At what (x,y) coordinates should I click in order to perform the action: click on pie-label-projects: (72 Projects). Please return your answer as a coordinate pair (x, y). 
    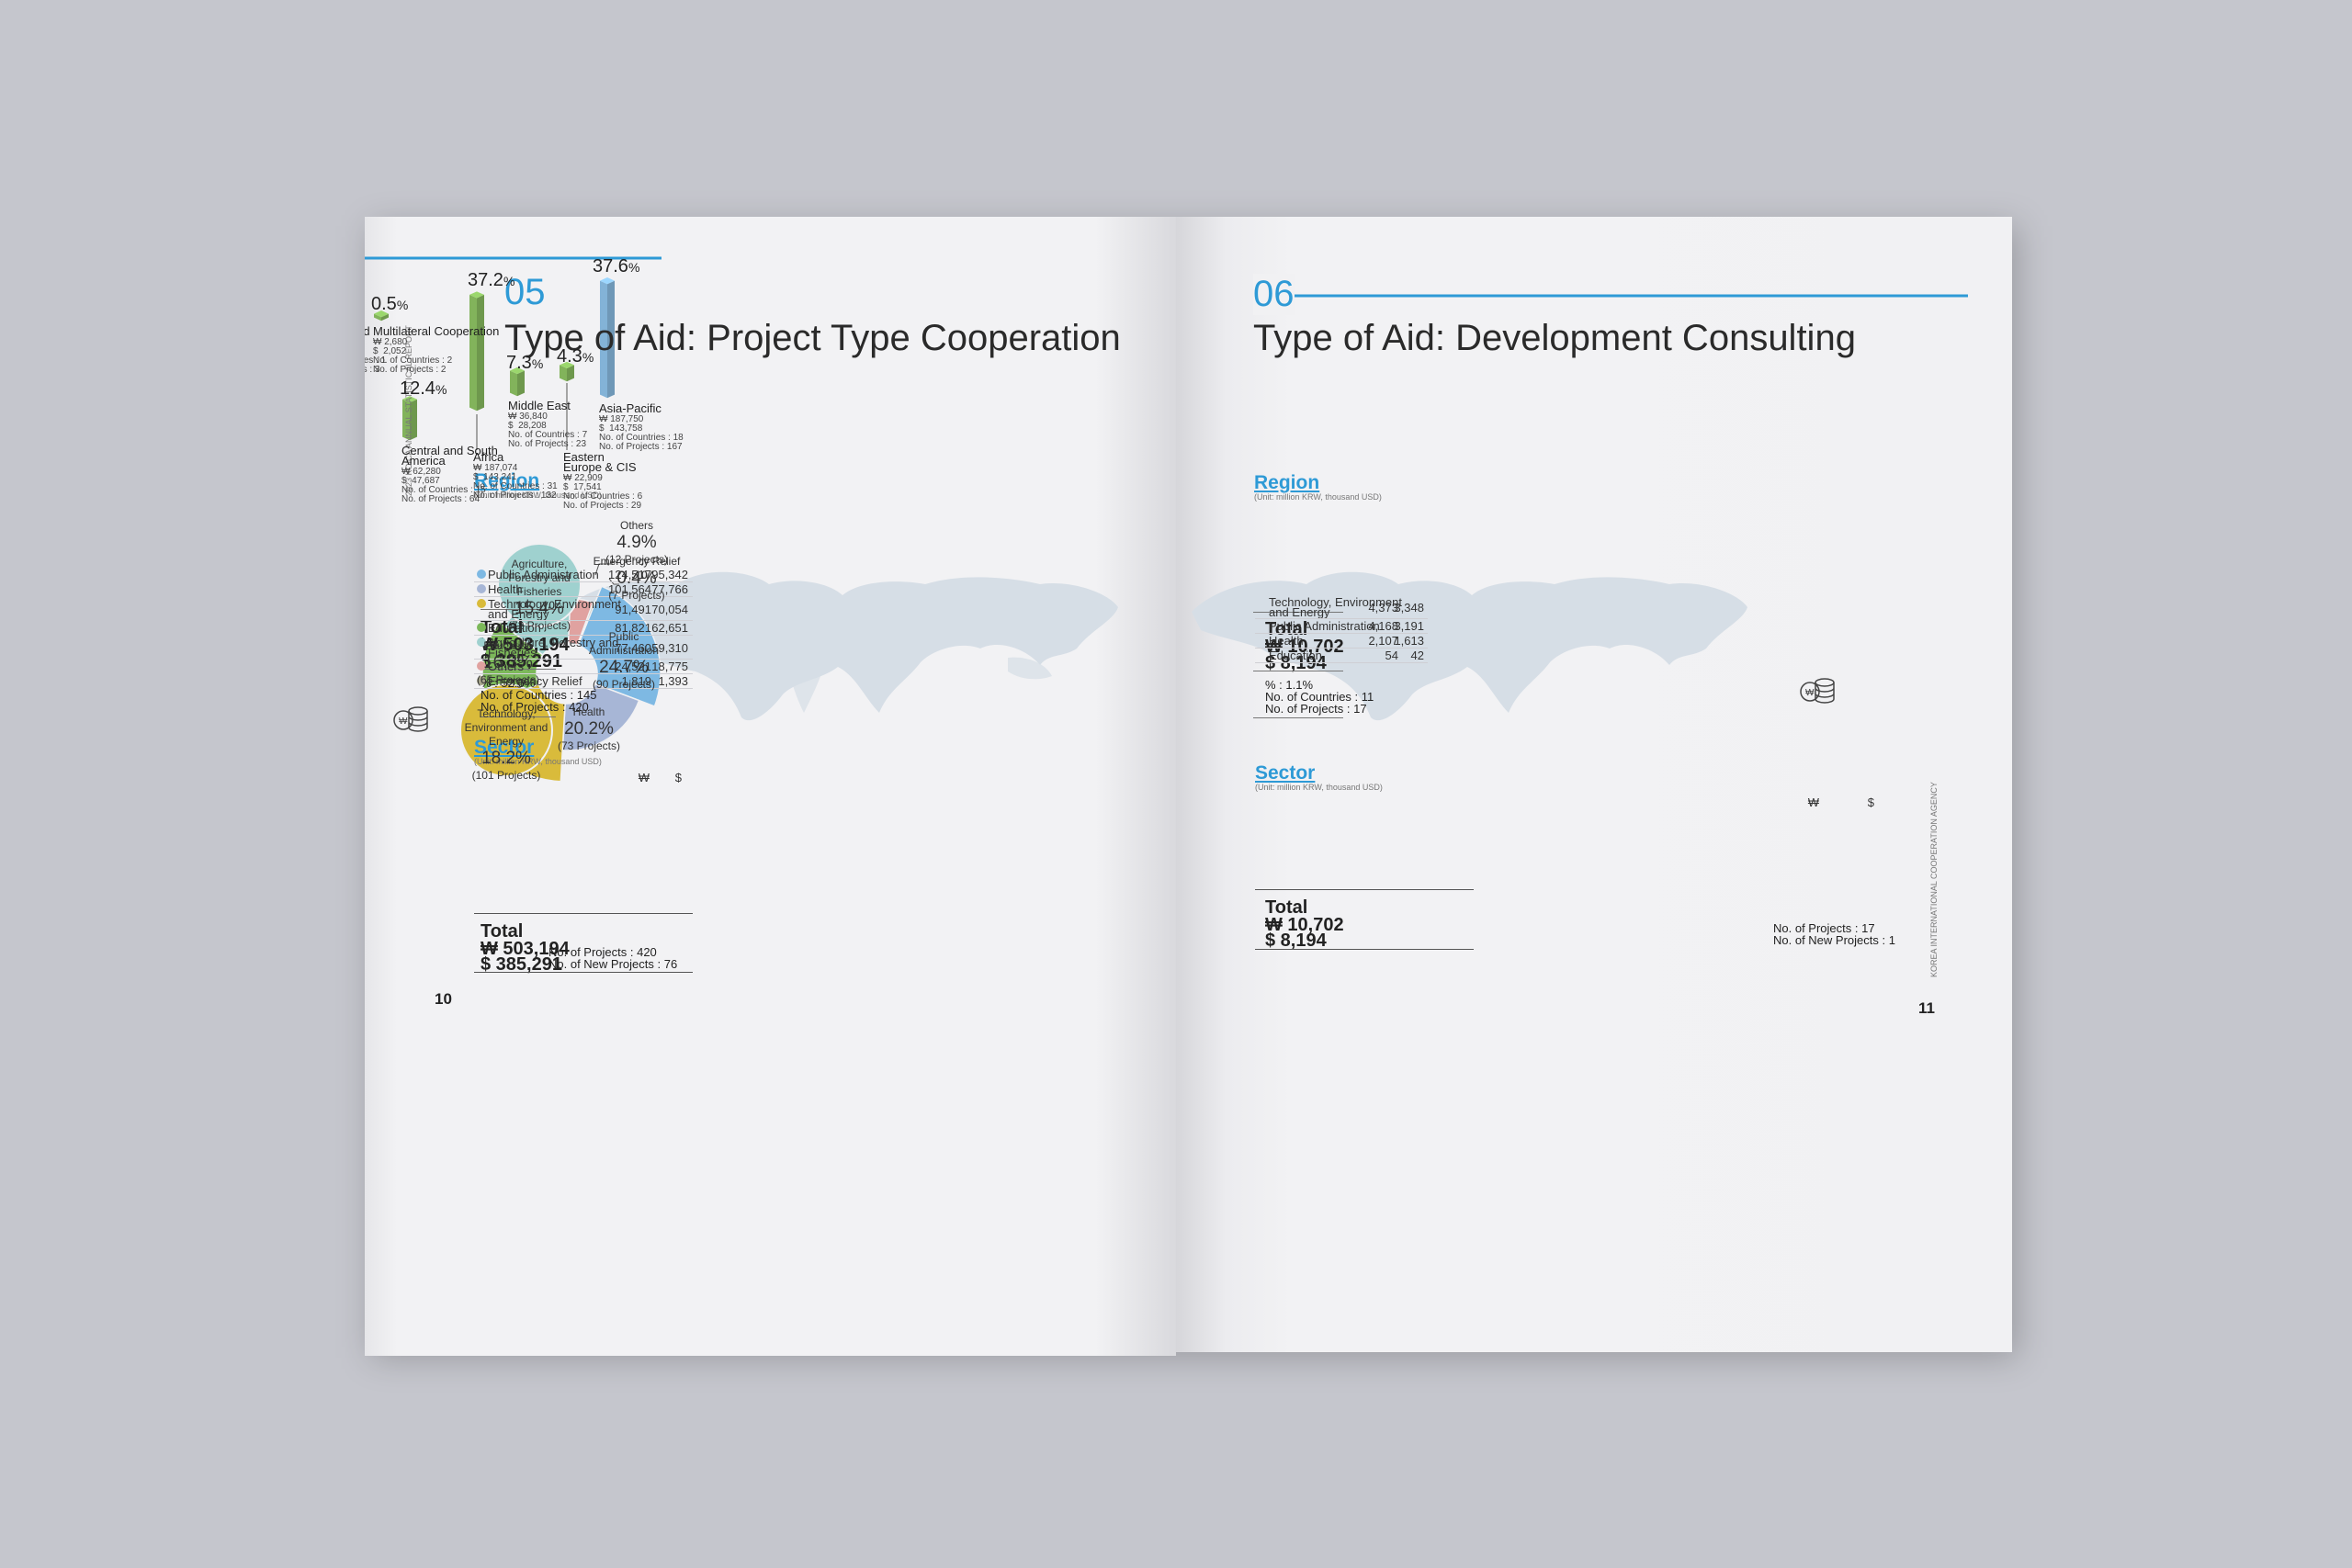
    Looking at the image, I should click on (539, 626).